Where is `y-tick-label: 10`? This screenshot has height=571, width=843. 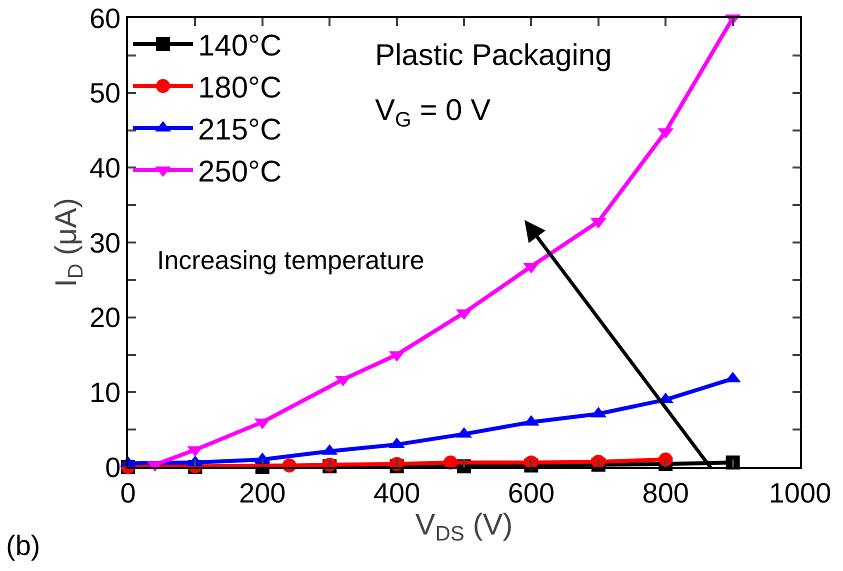
y-tick-label: 10 is located at coordinates (105, 392).